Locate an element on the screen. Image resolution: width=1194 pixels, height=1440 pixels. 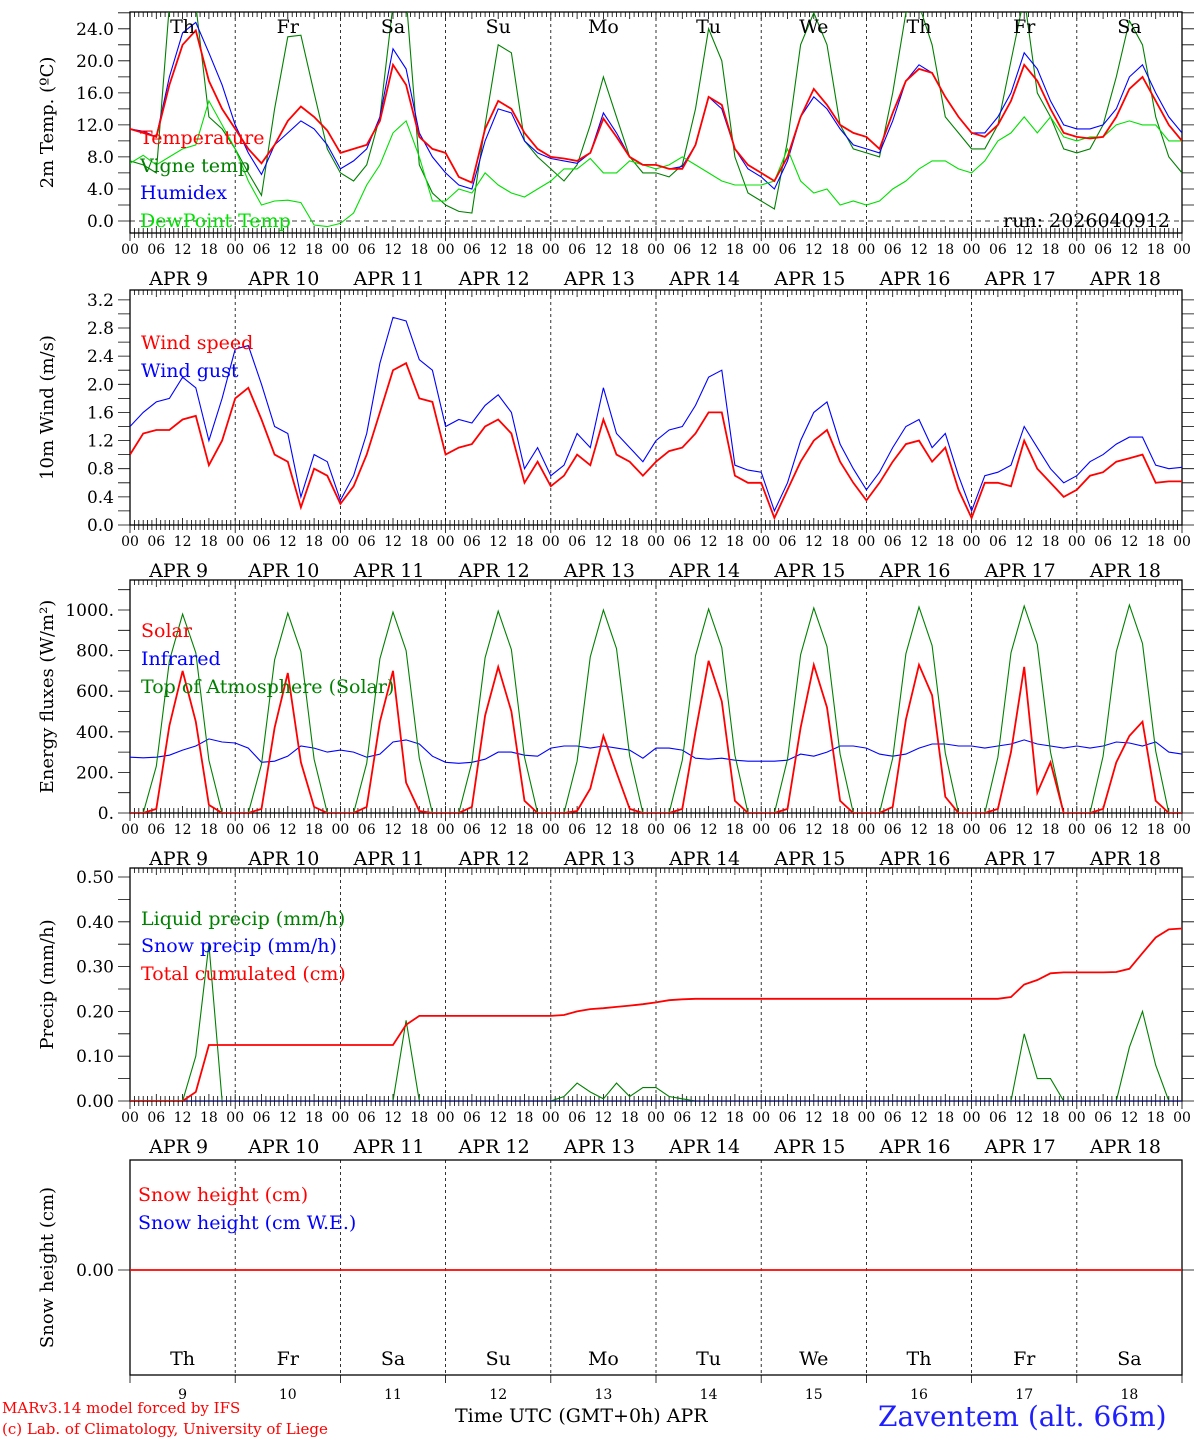
y-tick-label: 400. is located at coordinates (95, 733).